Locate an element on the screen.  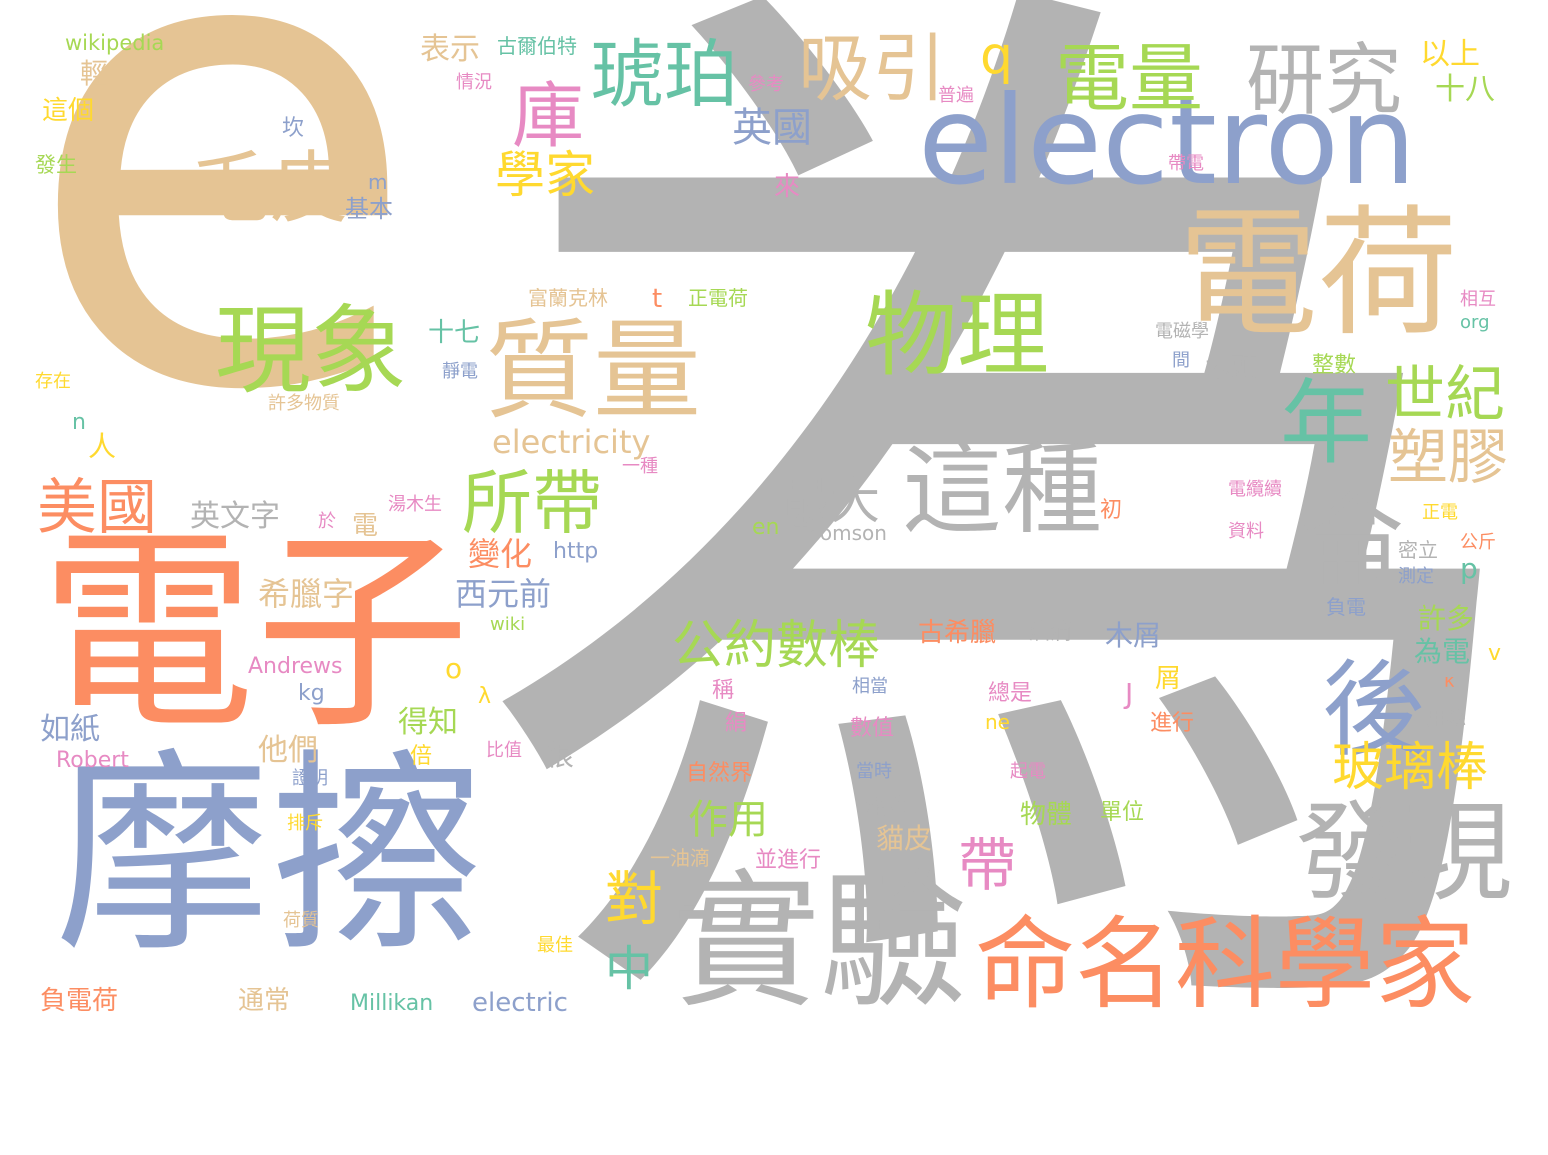
word: 摩擦 is located at coordinates (270, 855).